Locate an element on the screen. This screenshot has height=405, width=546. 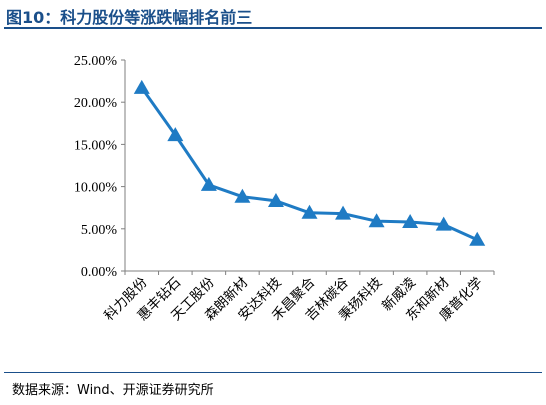
y-tick-label: 25.00% is located at coordinates (96, 61).